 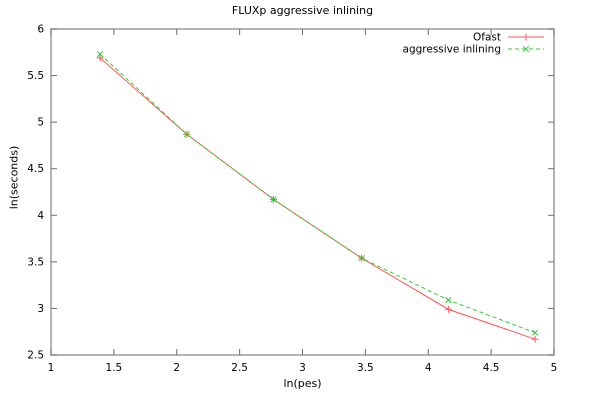 What do you see at coordinates (51, 368) in the screenshot?
I see `x-tick-label: 1` at bounding box center [51, 368].